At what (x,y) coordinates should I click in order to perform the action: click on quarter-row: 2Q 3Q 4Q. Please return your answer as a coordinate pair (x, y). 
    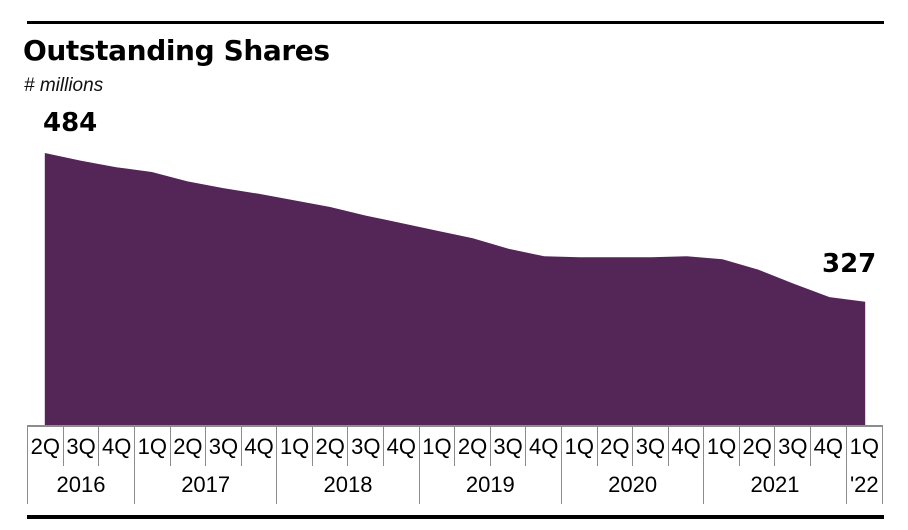
    Looking at the image, I should click on (81, 446).